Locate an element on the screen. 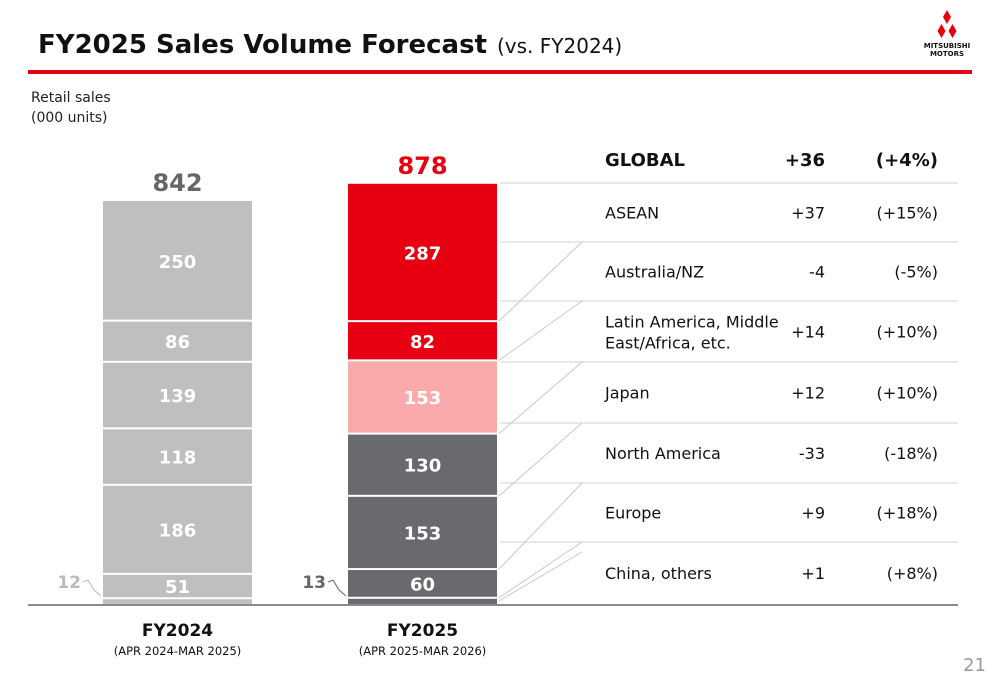 Image resolution: width=1000 pixels, height=685 pixels. bar-label-1-3: 130 is located at coordinates (423, 466).